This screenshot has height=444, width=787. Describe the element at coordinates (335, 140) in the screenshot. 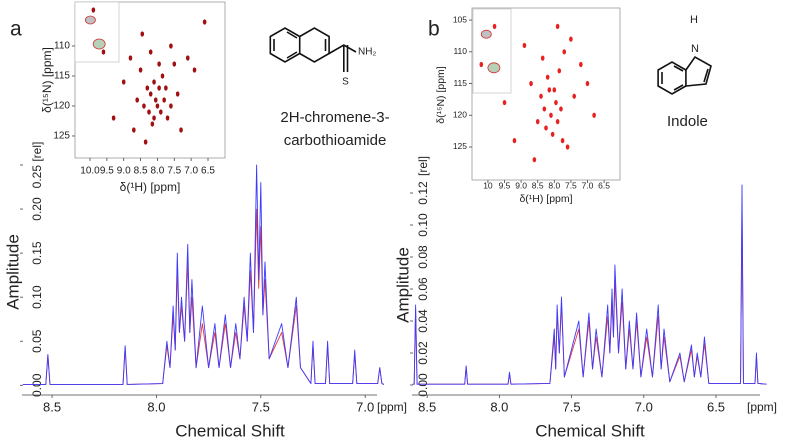

I see `compound-name: carbothioamide` at that location.